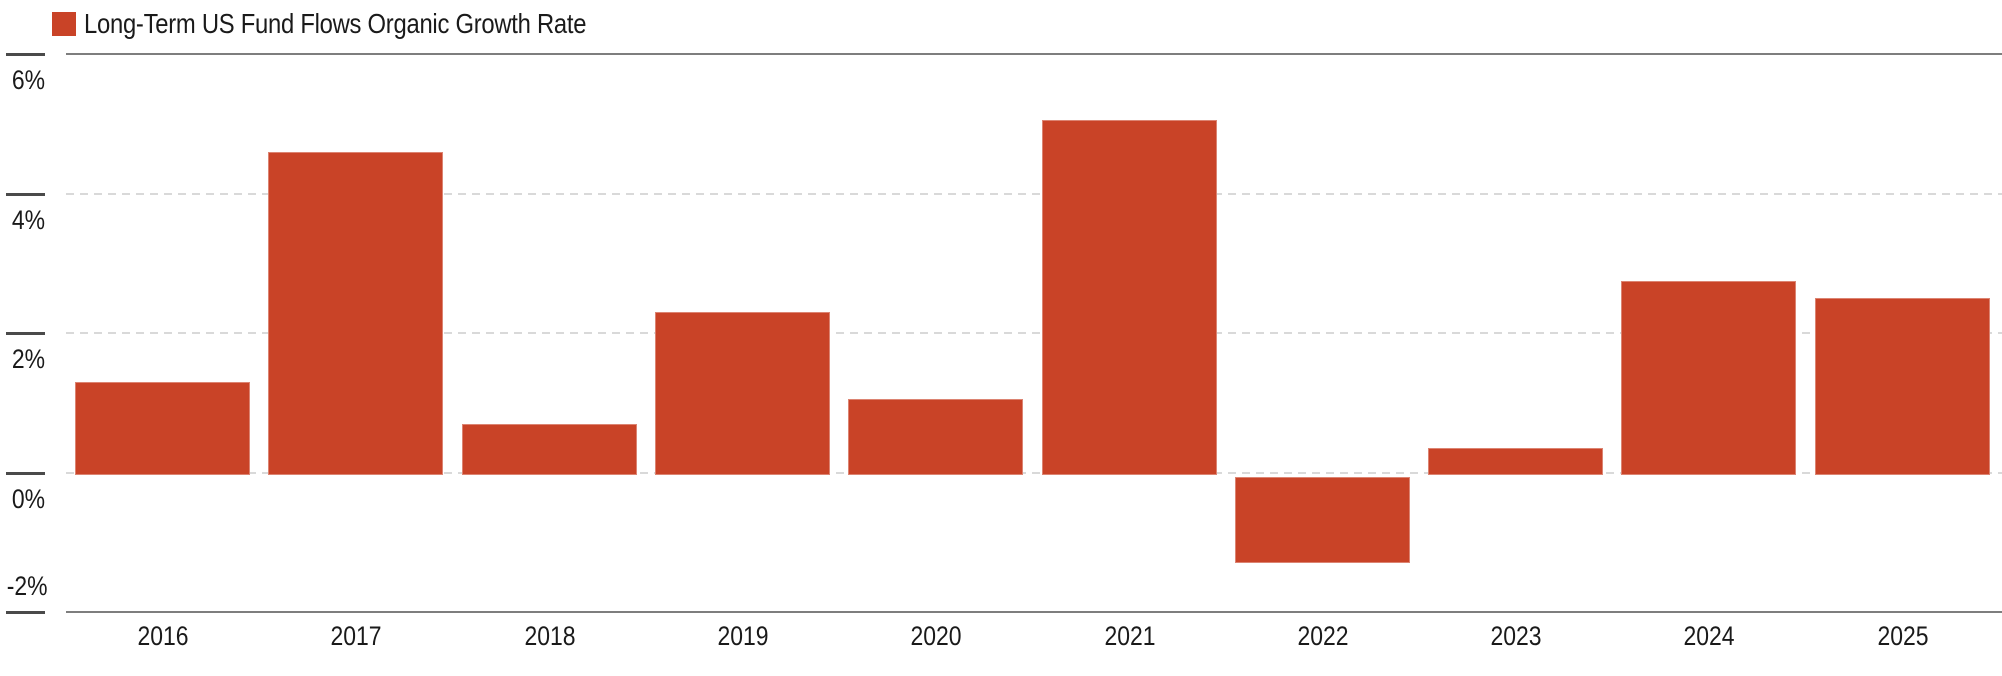 The image size is (2002, 676). Describe the element at coordinates (28, 80) in the screenshot. I see `y-axis-label-6pct: 6%` at that location.